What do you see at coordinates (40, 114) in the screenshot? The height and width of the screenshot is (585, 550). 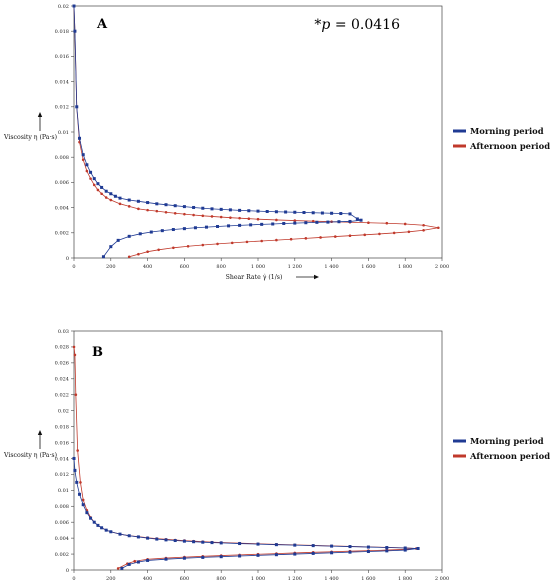 I see `y-axis-arrowhead` at bounding box center [40, 114].